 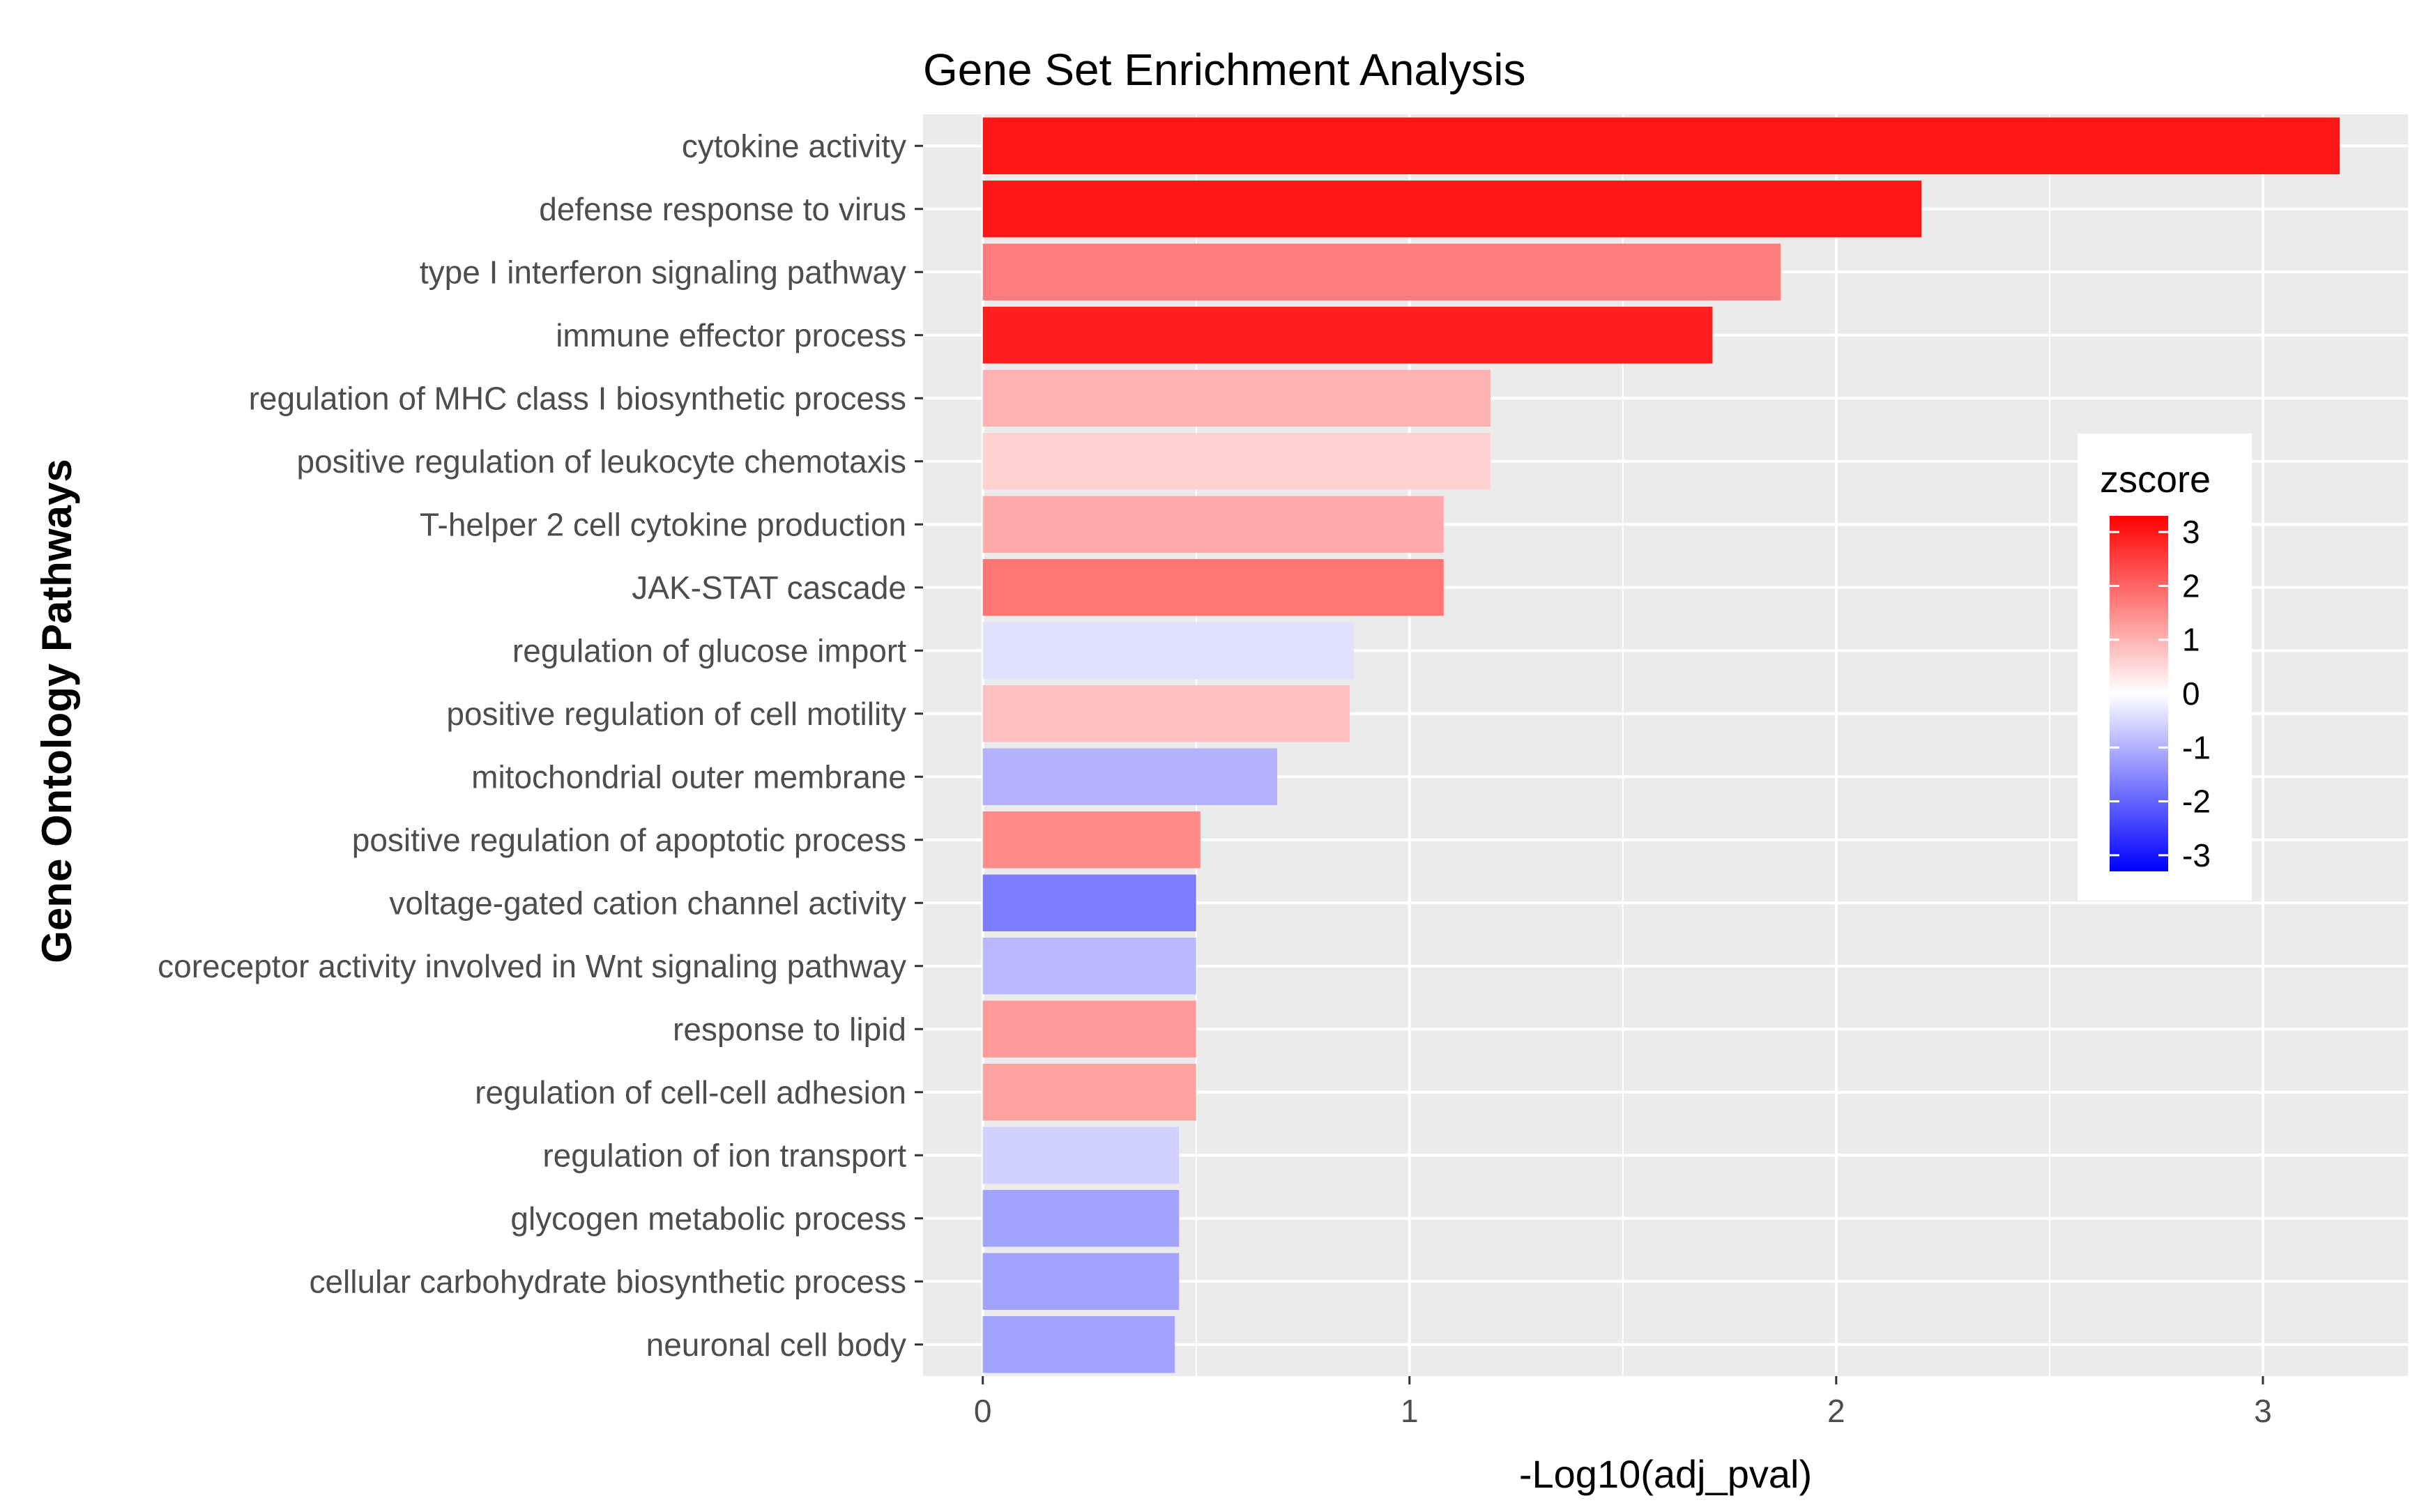 What do you see at coordinates (1410, 1411) in the screenshot?
I see `x-tick-label: 1` at bounding box center [1410, 1411].